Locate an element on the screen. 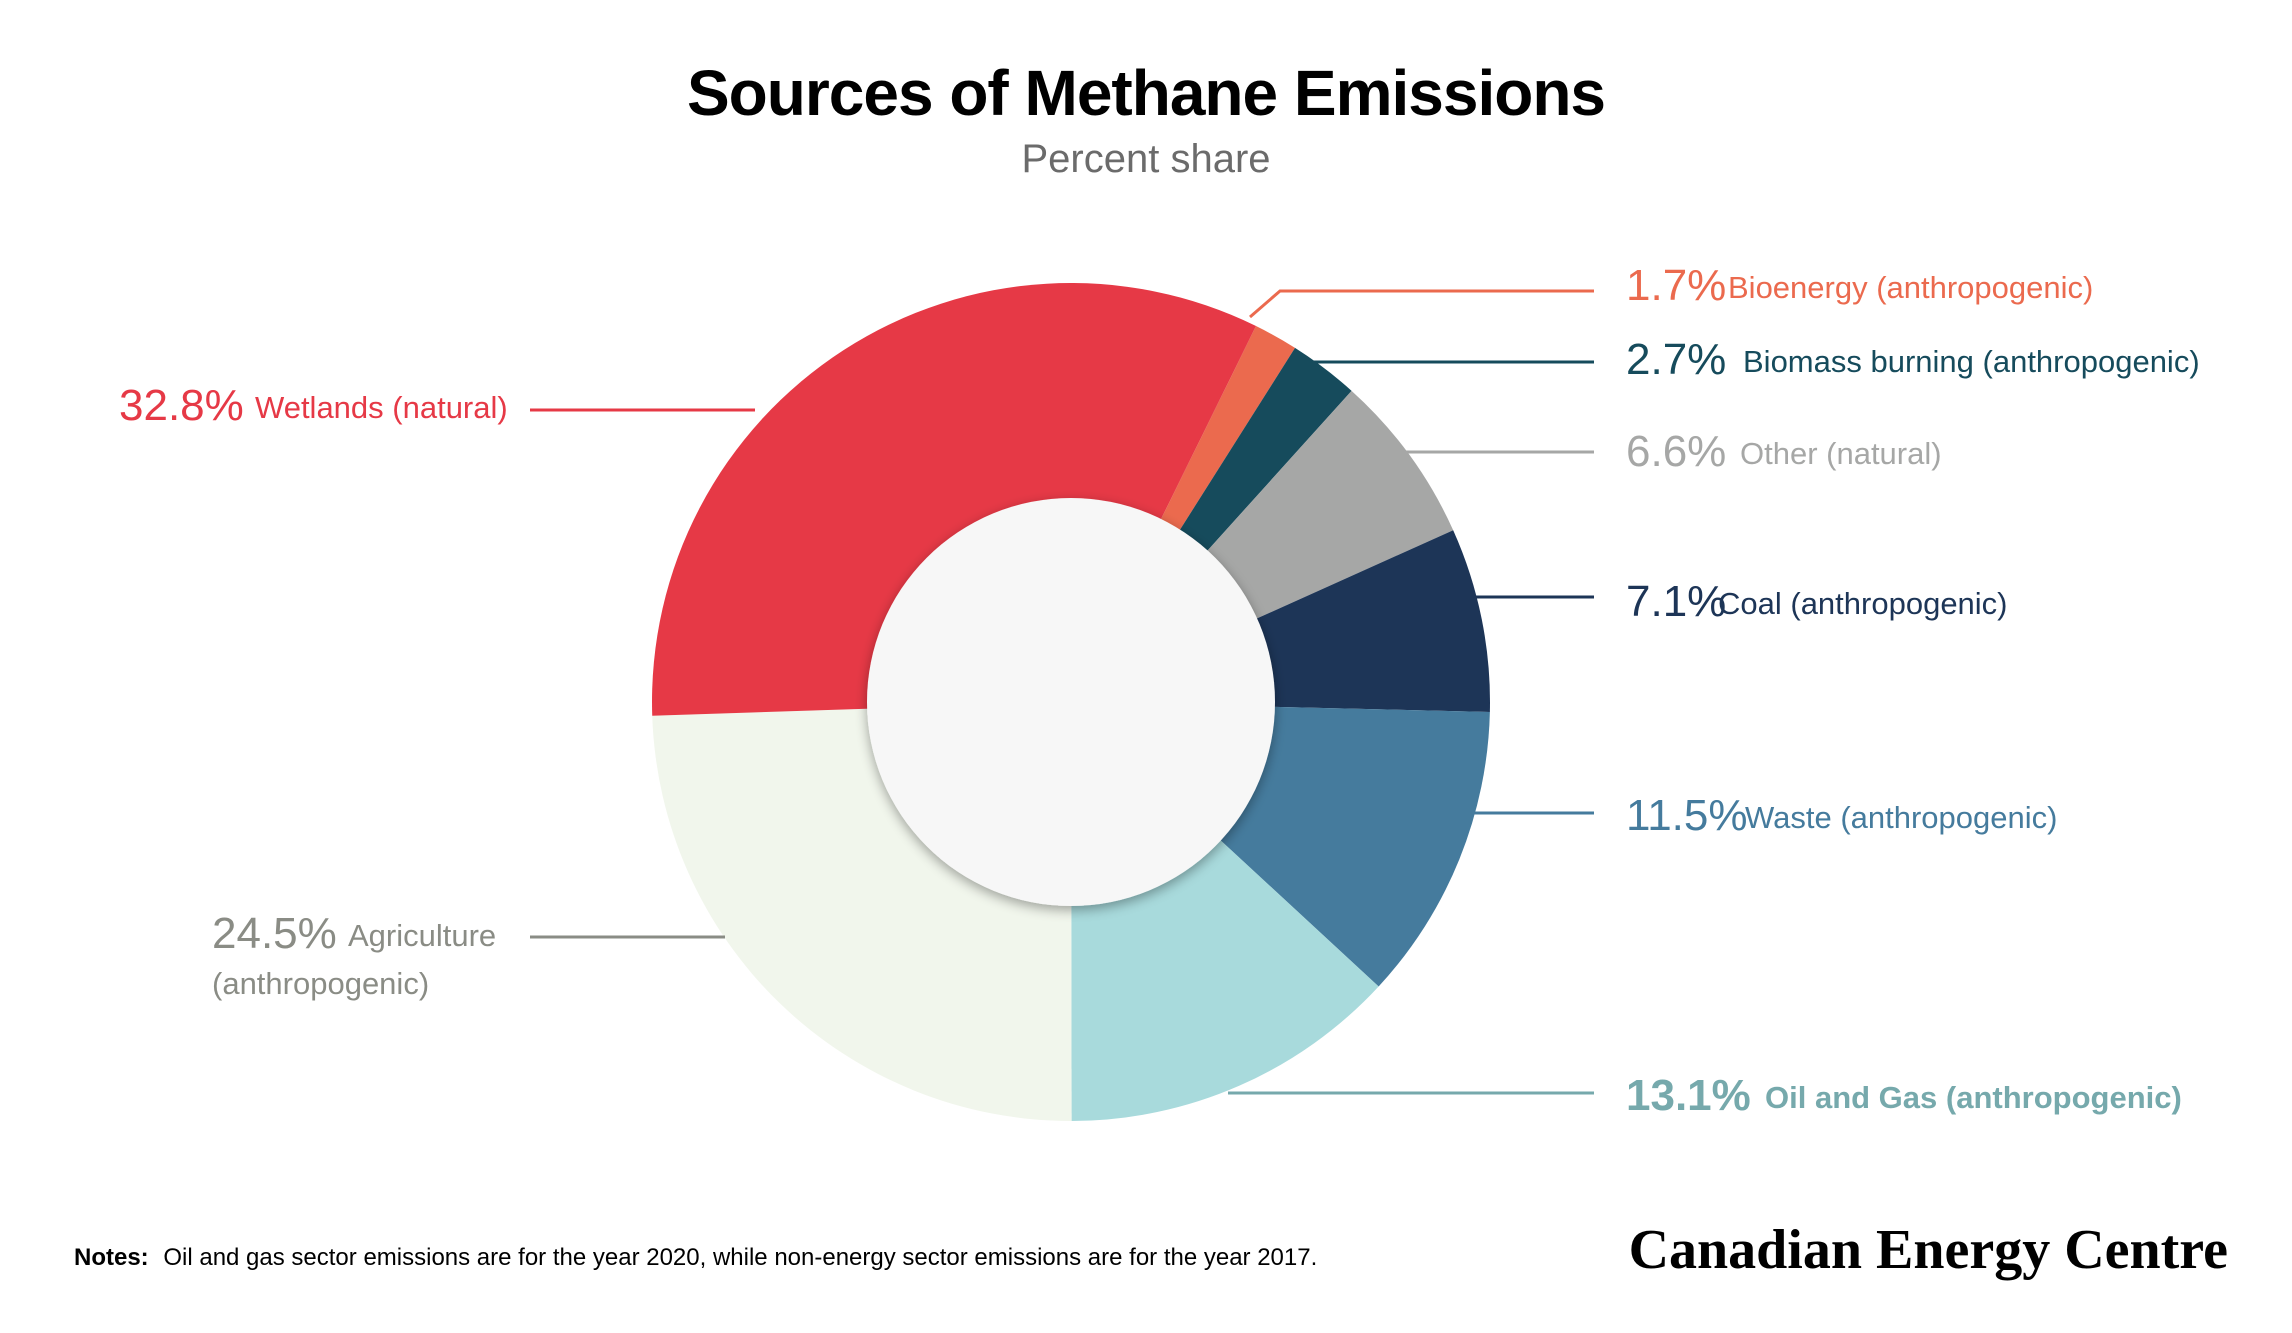  data-label-category: Oil and Gas (anthropogenic) is located at coordinates (1973, 1097).